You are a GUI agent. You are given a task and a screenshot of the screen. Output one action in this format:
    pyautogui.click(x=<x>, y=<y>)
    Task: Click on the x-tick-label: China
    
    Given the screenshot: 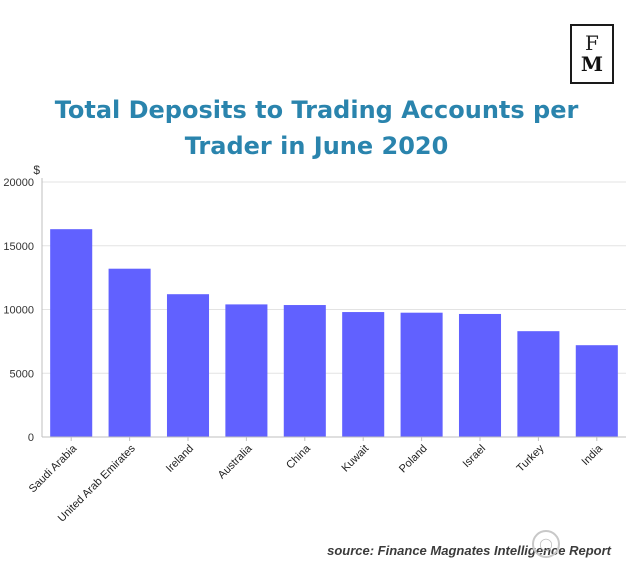 What is the action you would take?
    pyautogui.click(x=298, y=456)
    